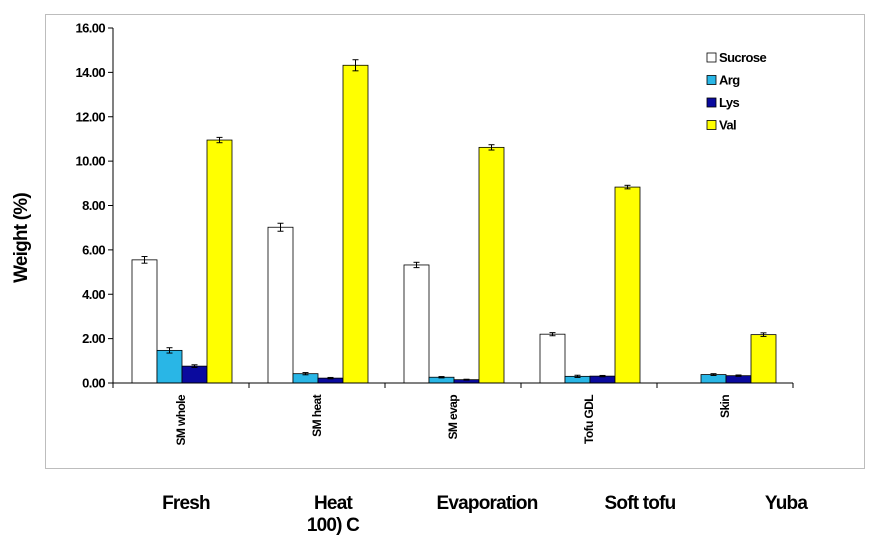  What do you see at coordinates (93, 294) in the screenshot?
I see `y-tick-label: 4.00` at bounding box center [93, 294].